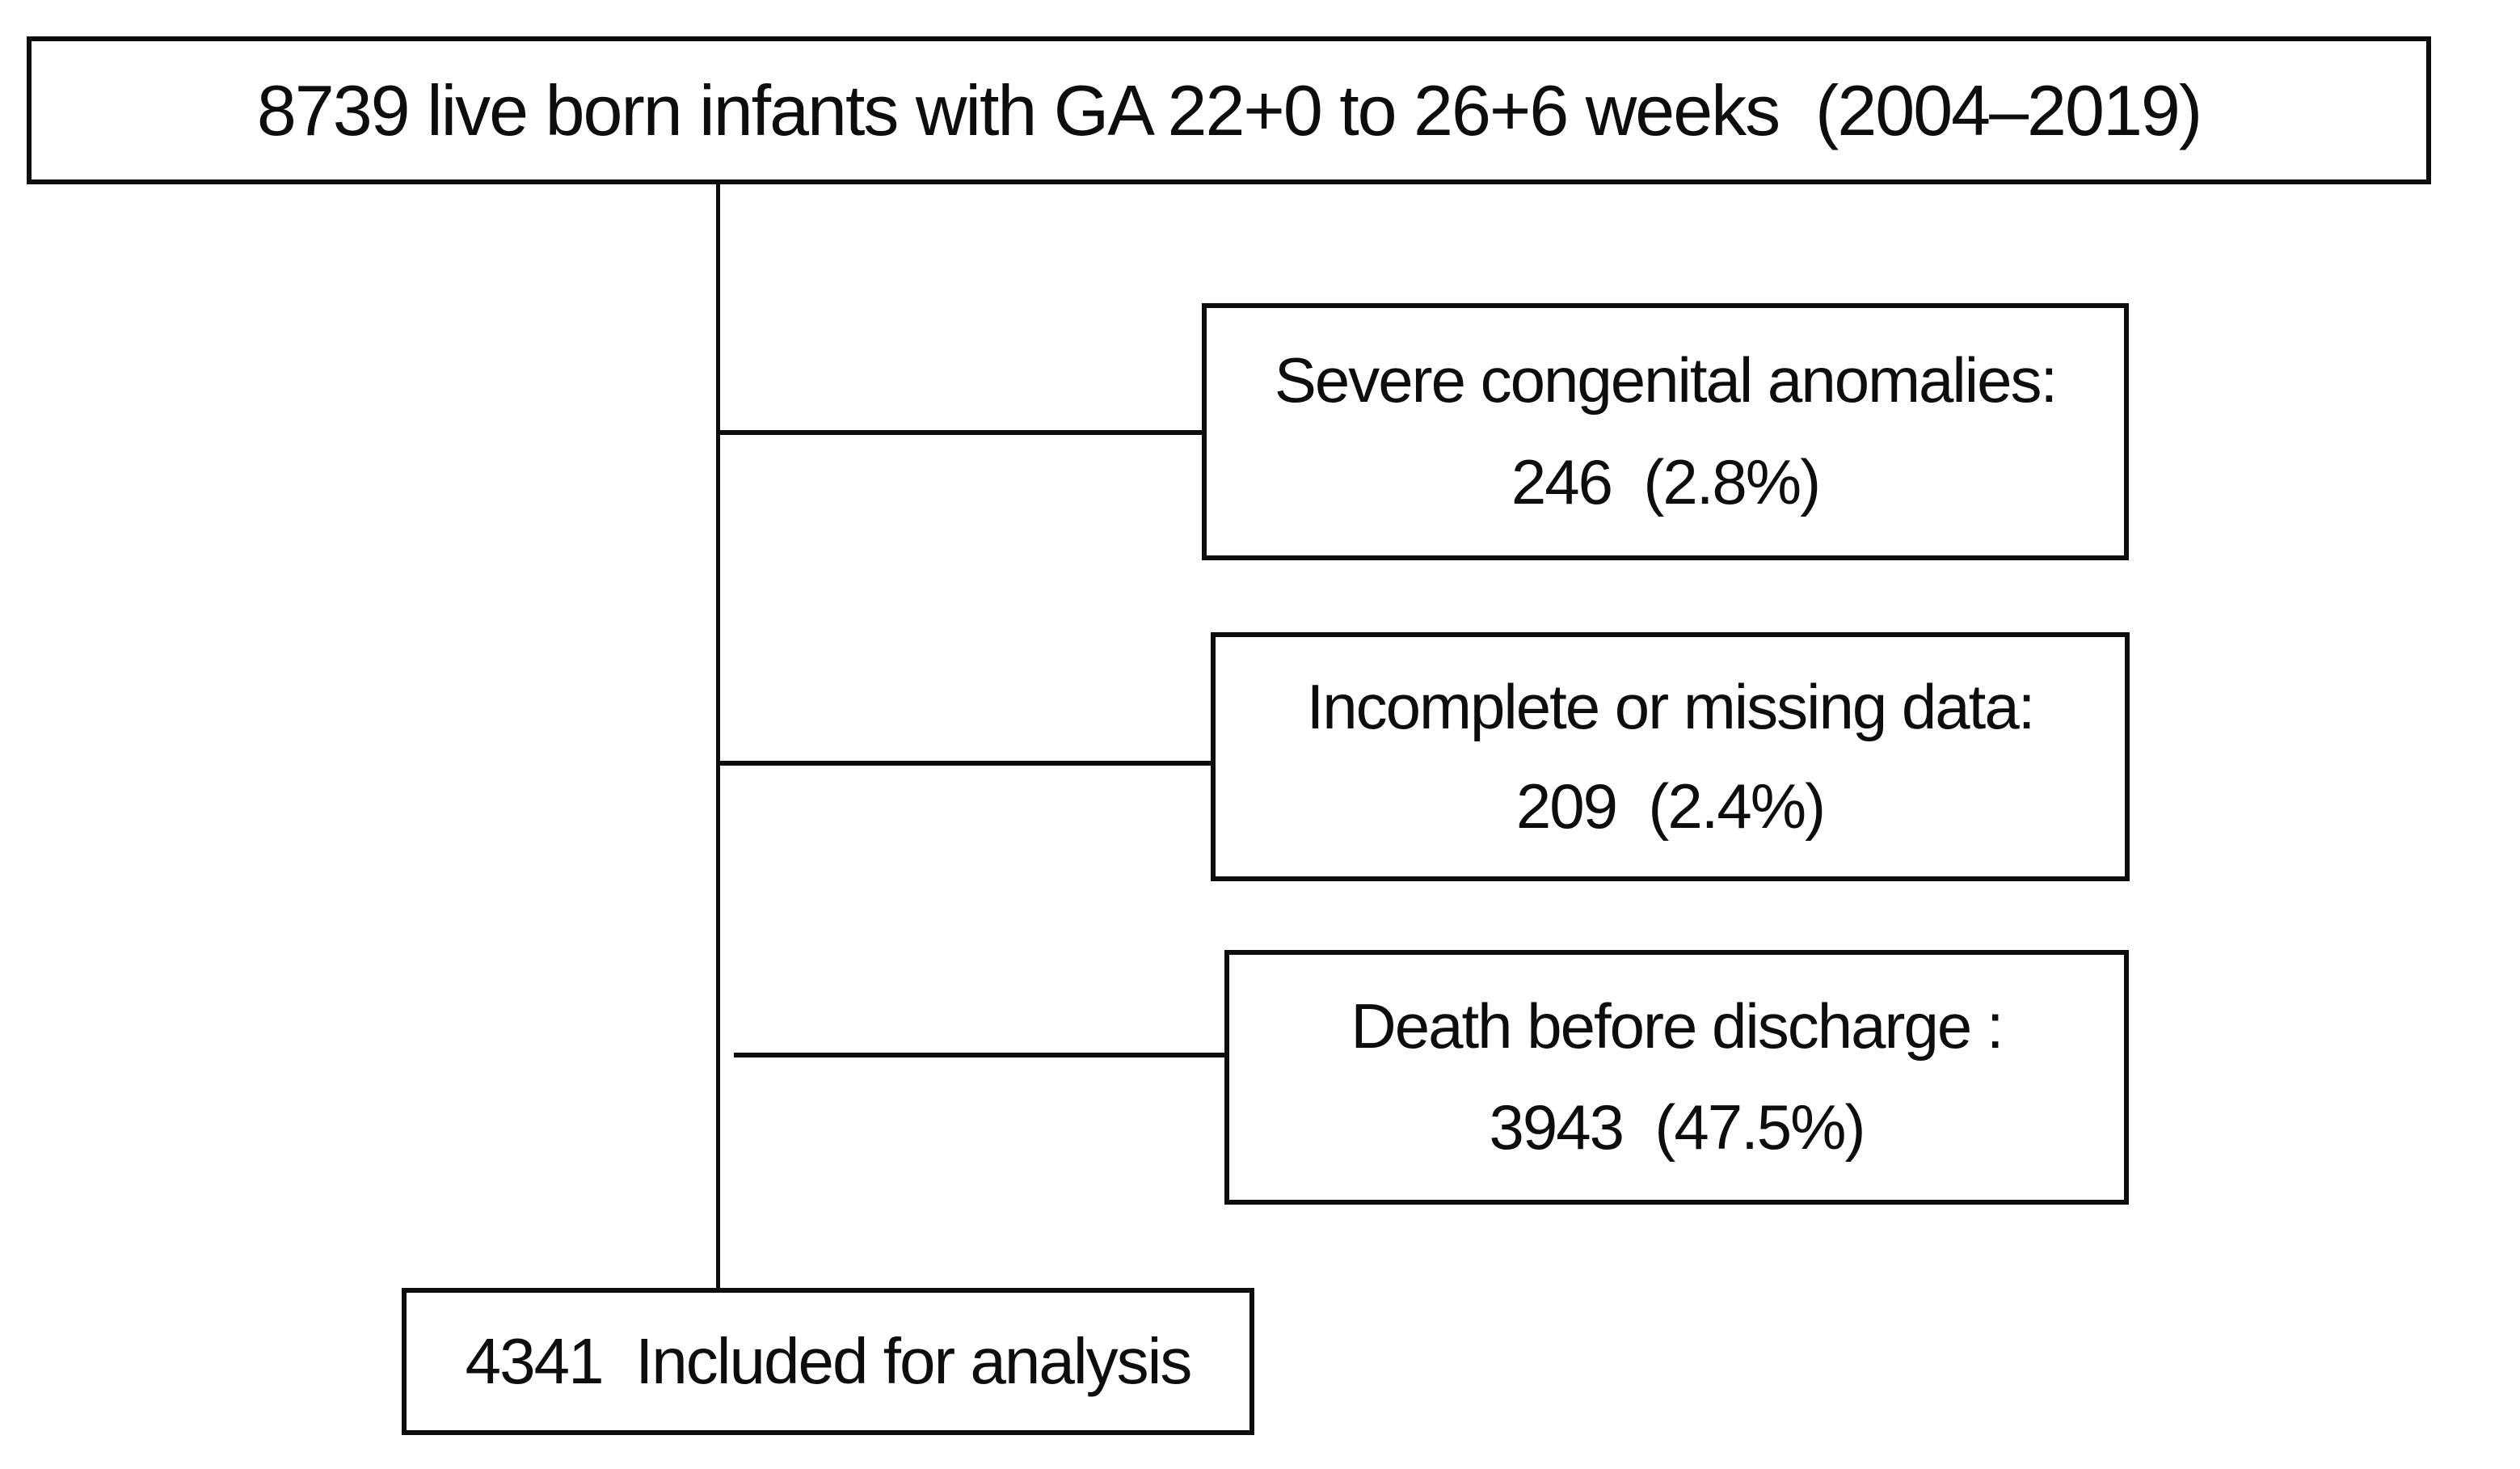 The width and height of the screenshot is (2520, 1469). What do you see at coordinates (1666, 380) in the screenshot?
I see `exclusion-label: Severe congenital anomalies:` at bounding box center [1666, 380].